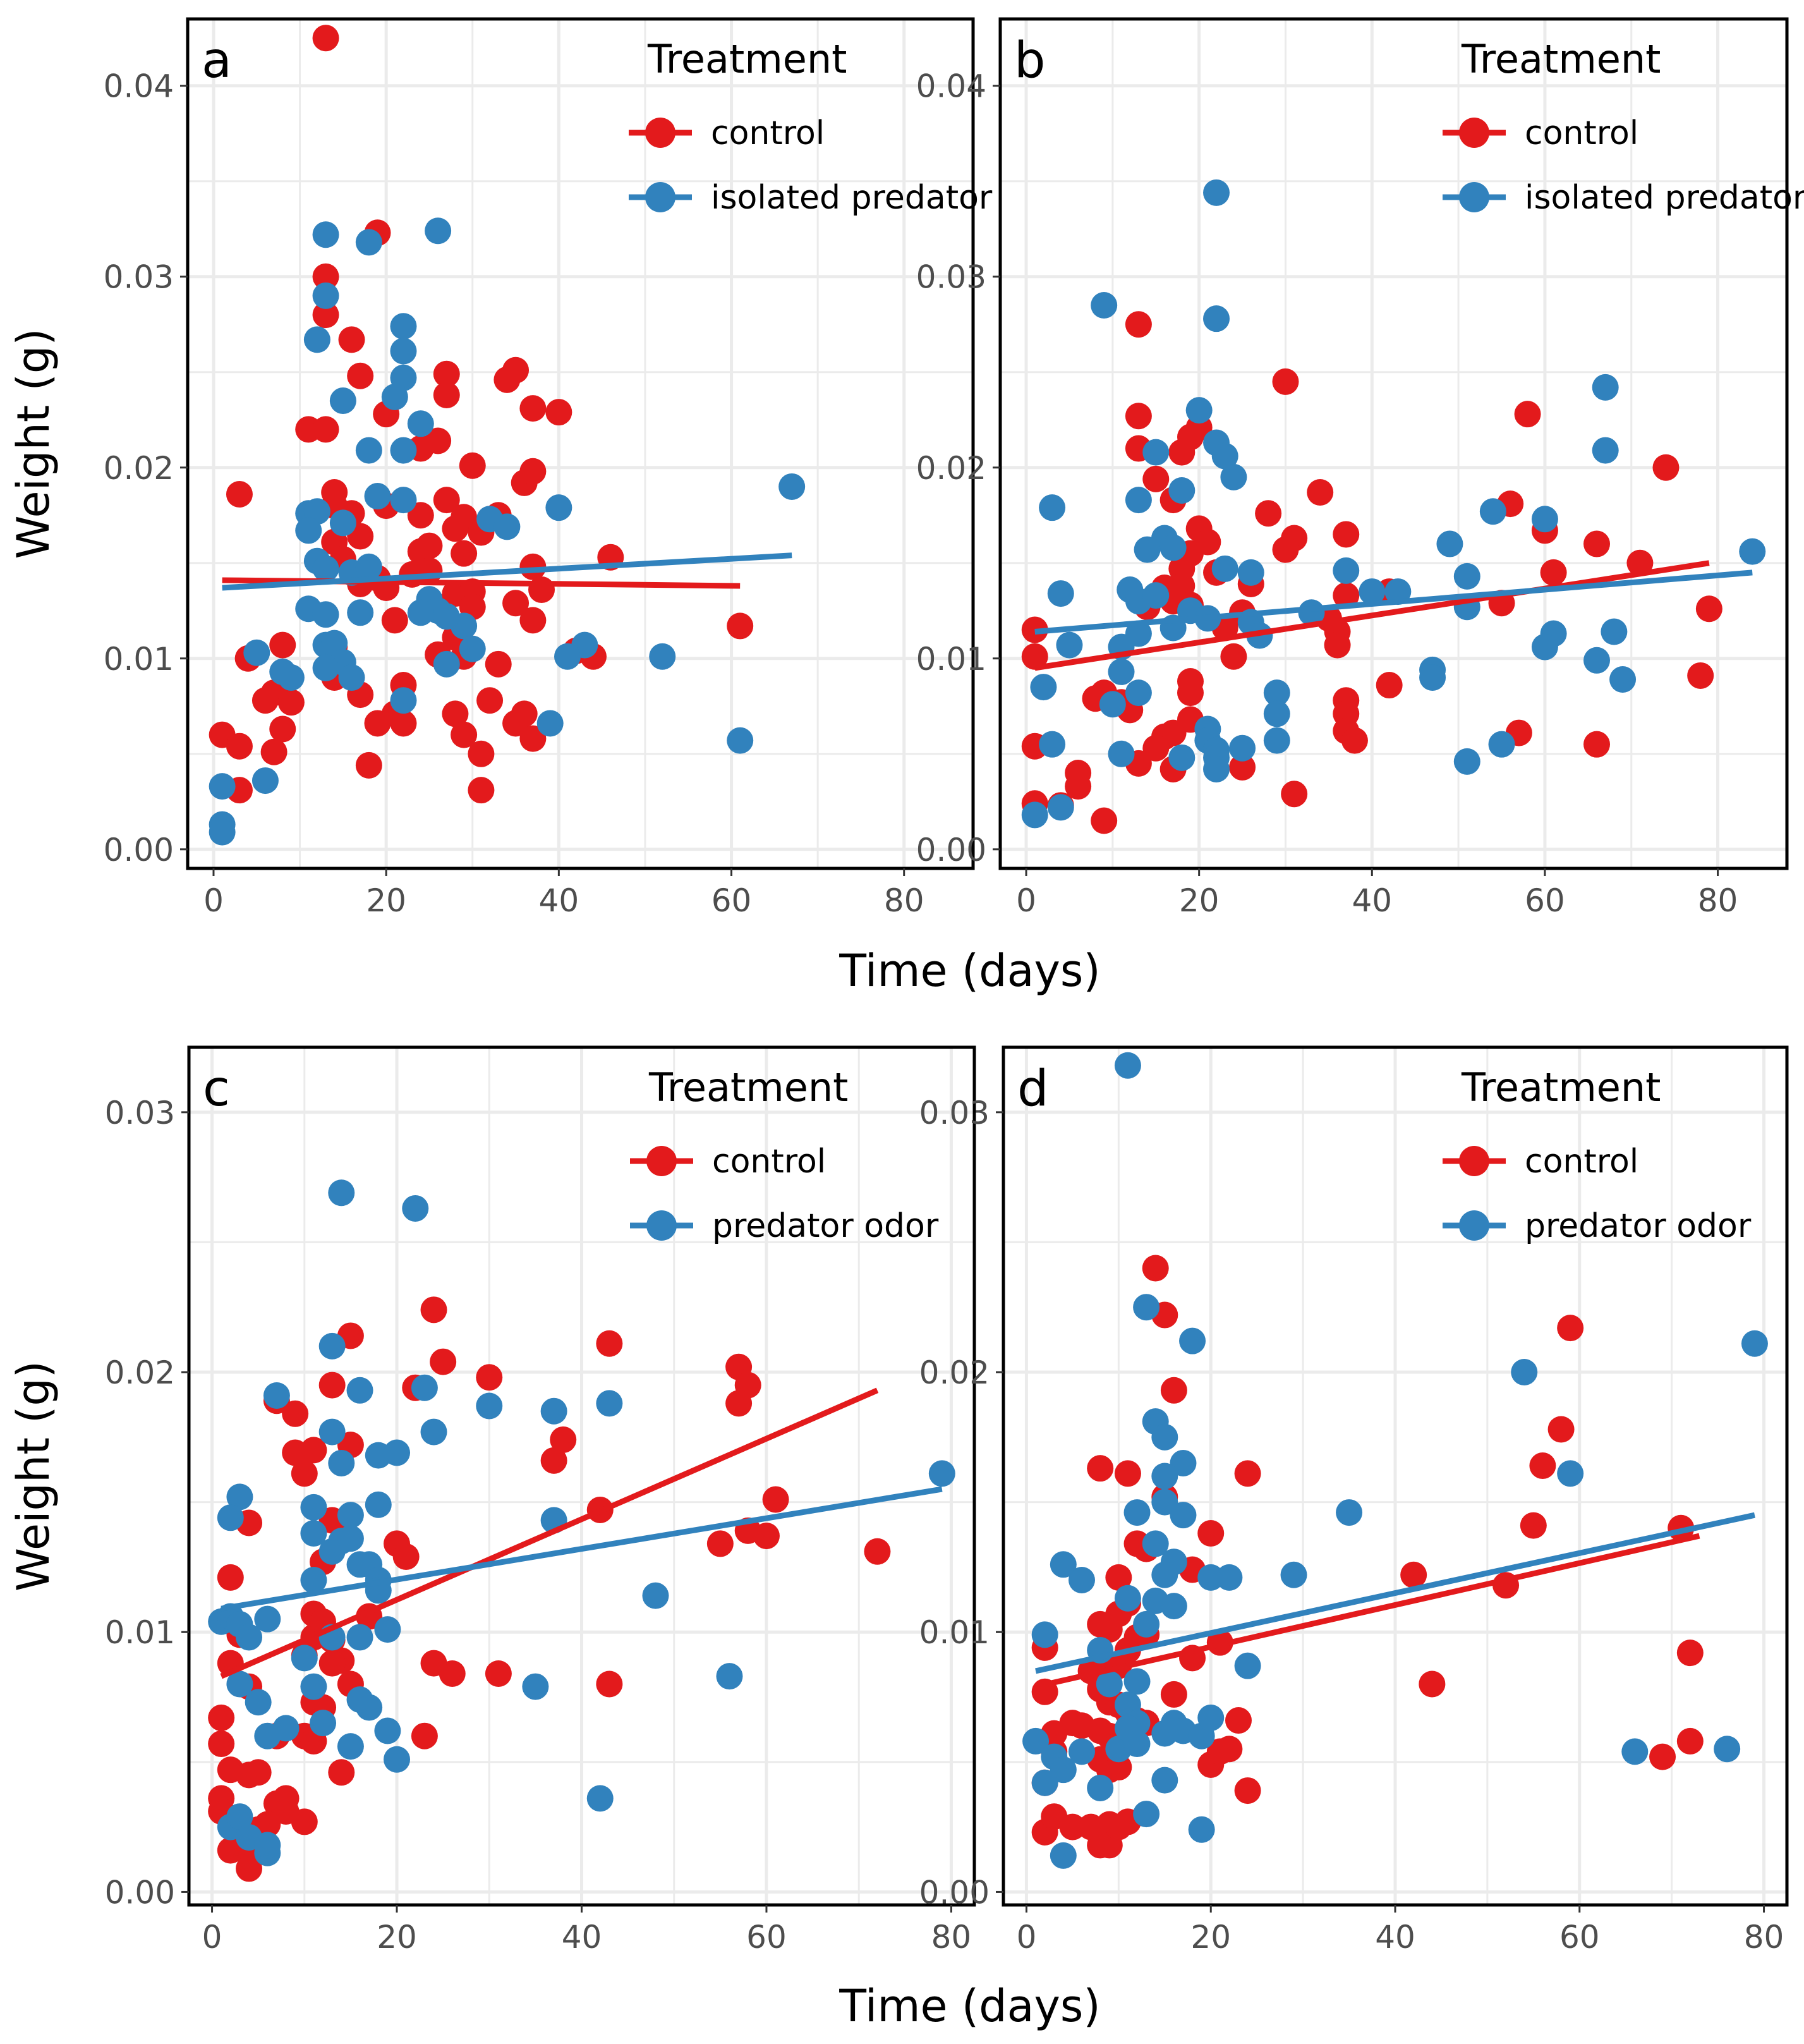 The width and height of the screenshot is (1804, 2044). Describe the element at coordinates (1027, 1937) in the screenshot. I see `x-tick-label: 0` at that location.